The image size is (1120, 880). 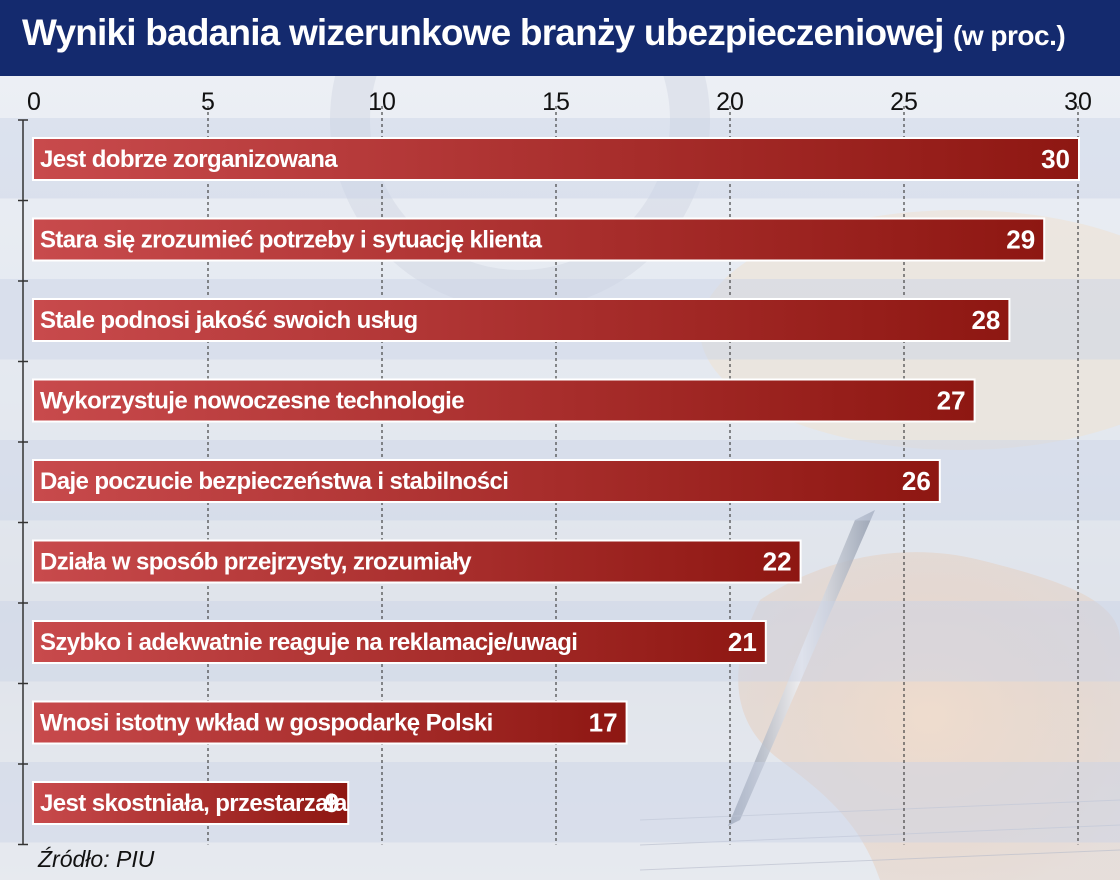 I want to click on x-axis-ticks: 0 5 10 15 20 25 30, so click(x=559, y=102).